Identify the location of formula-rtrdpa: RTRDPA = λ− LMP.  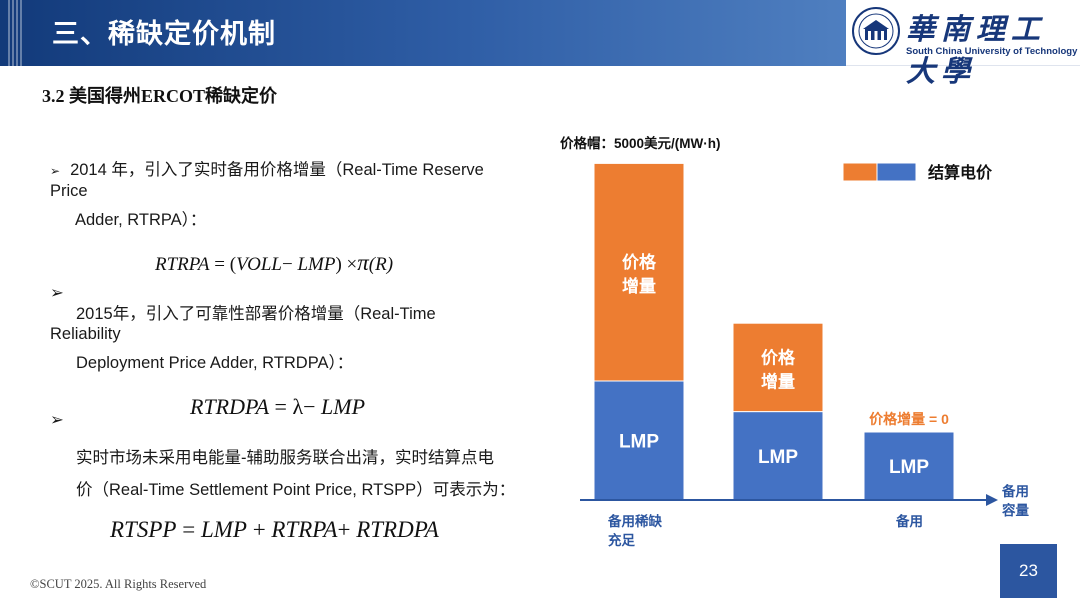
(278, 406).